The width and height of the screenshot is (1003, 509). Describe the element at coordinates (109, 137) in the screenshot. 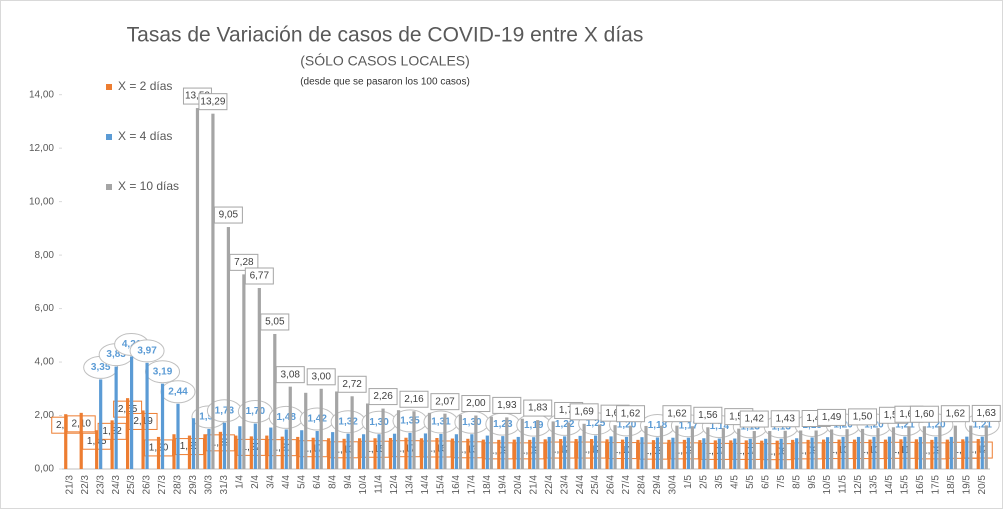

I see `legend-swatch` at that location.